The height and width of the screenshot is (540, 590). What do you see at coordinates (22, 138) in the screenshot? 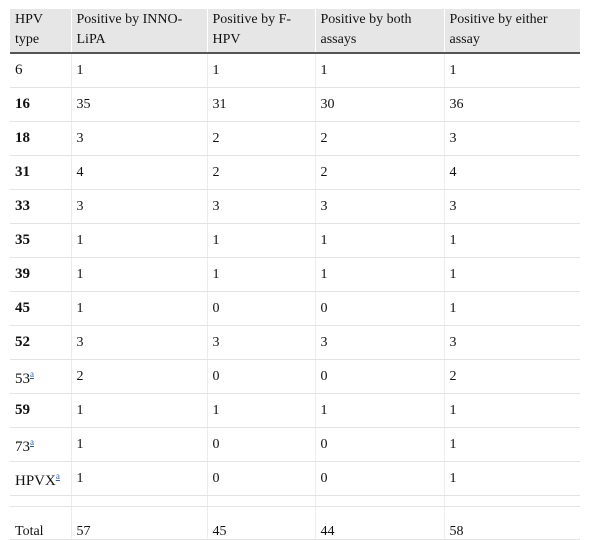
I see `hpv-type-label: 18` at bounding box center [22, 138].